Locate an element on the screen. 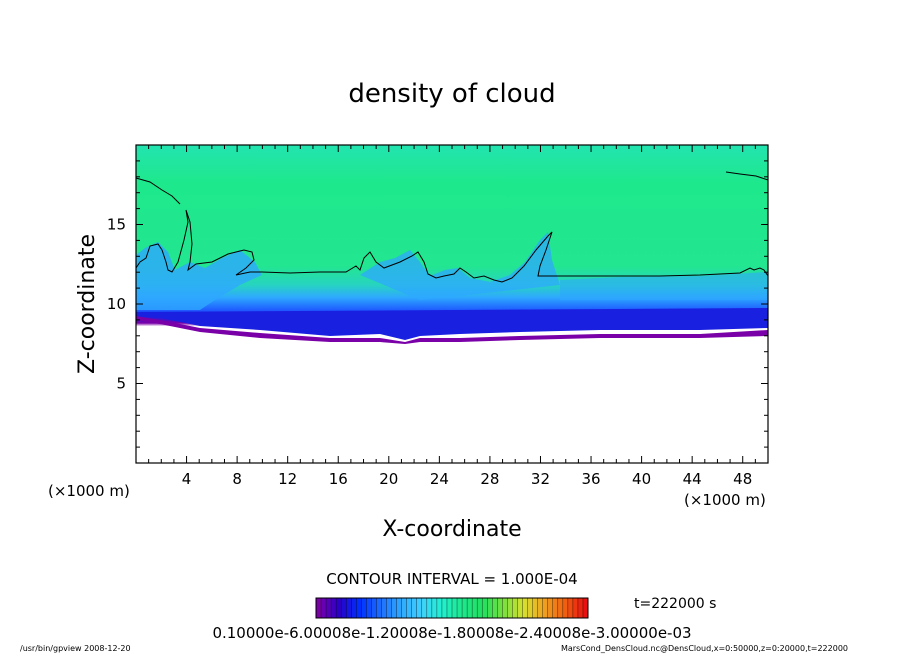 This screenshot has height=654, width=904. time-label: t=222000 s is located at coordinates (675, 604).